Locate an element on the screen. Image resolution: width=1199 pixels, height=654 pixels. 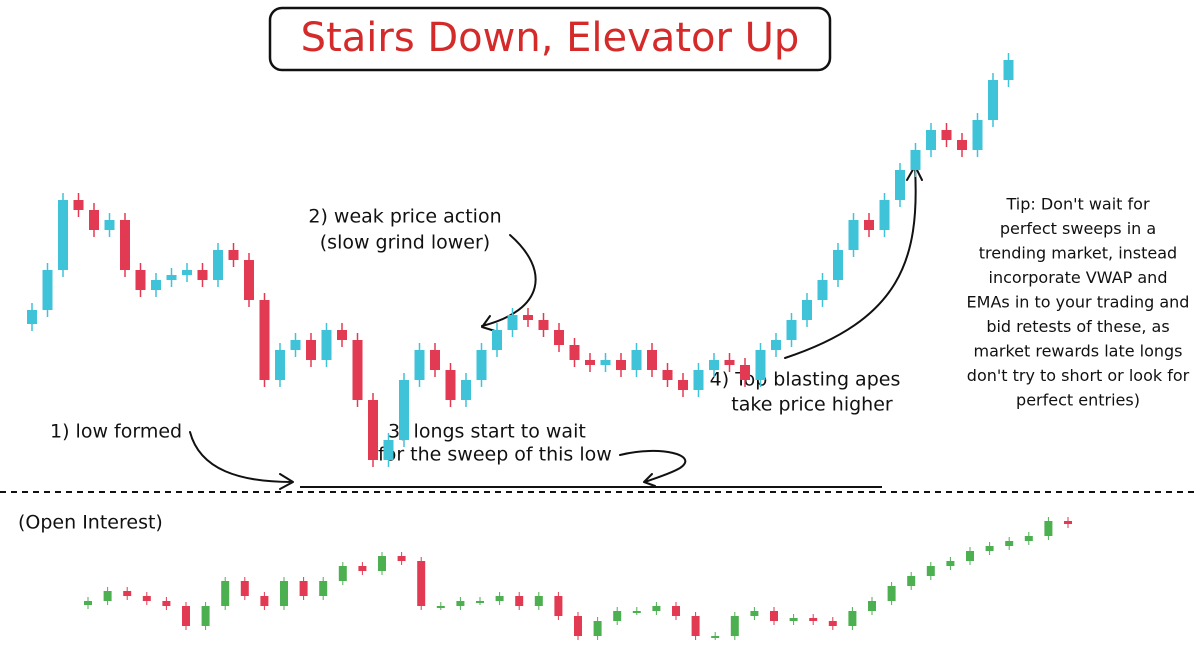
title-box is located at coordinates (550, 39).